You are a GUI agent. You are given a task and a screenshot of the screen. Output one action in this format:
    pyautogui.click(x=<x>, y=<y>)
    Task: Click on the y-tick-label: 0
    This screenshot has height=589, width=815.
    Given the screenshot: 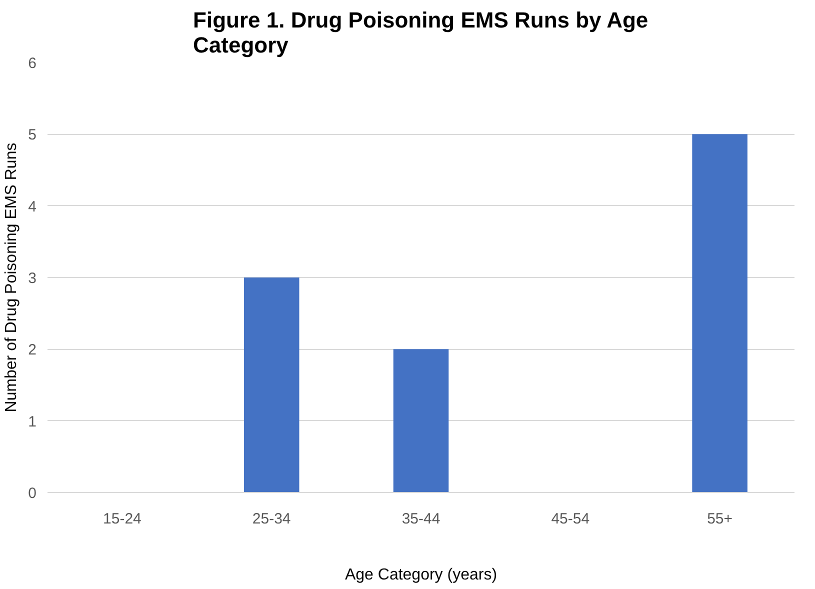 What is the action you would take?
    pyautogui.click(x=32, y=493)
    